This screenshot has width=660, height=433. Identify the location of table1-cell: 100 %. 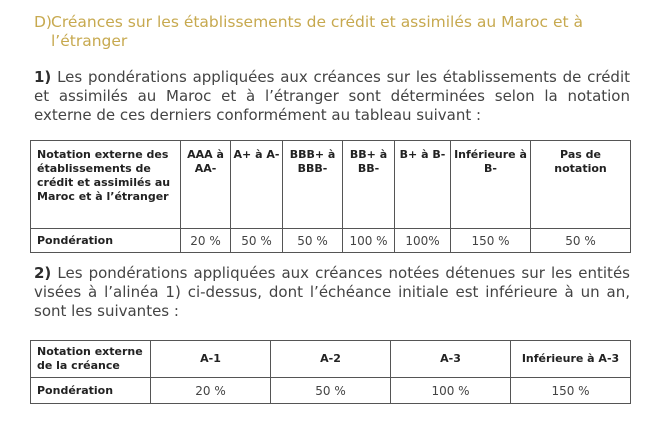
(368, 240).